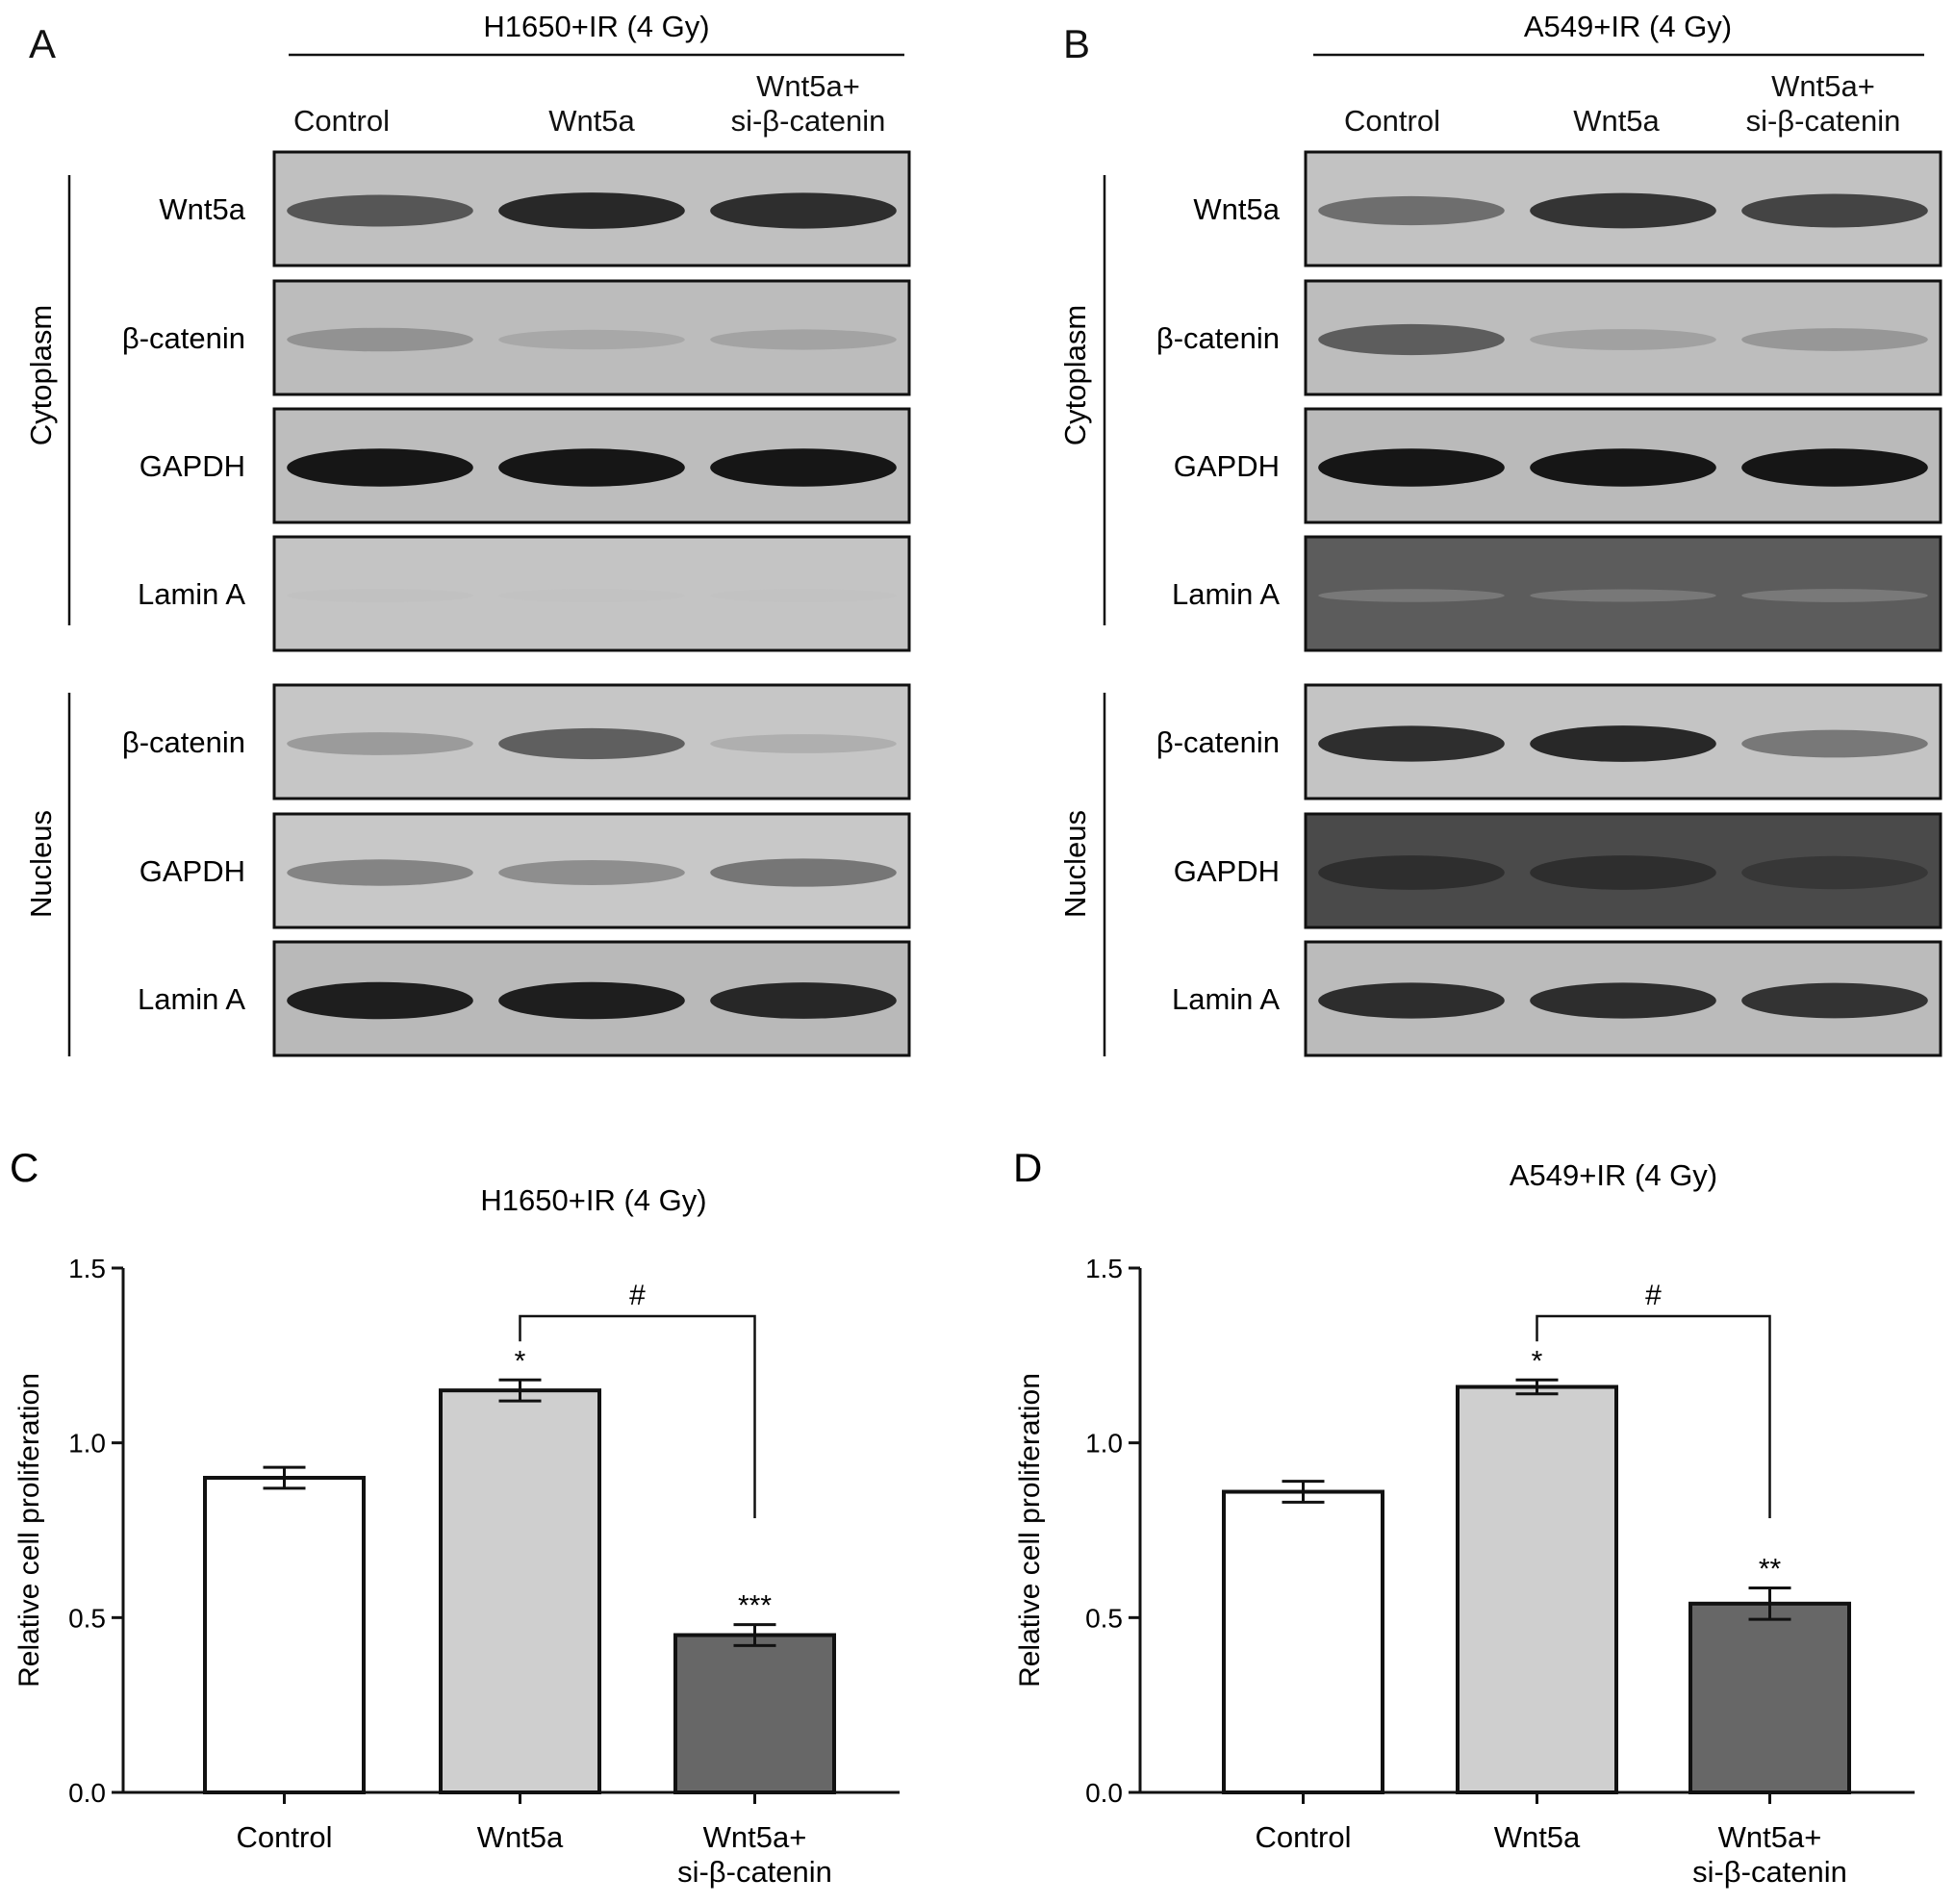  What do you see at coordinates (1076, 44) in the screenshot?
I see `panel-letter: B` at bounding box center [1076, 44].